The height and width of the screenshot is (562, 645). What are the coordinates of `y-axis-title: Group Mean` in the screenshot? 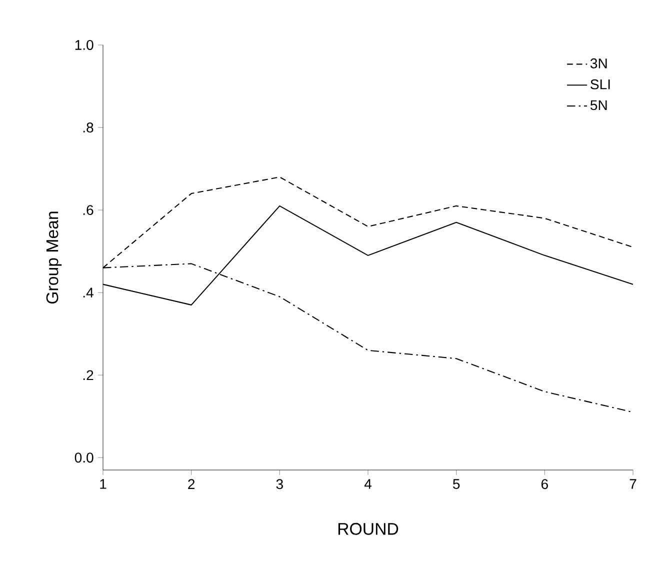 It's located at (54, 258).